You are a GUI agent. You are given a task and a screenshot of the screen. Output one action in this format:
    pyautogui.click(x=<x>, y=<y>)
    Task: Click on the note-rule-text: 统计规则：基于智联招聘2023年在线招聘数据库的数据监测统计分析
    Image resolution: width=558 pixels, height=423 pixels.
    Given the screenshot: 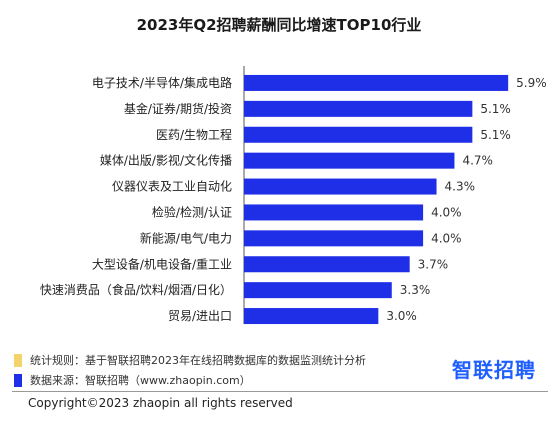 What is the action you would take?
    pyautogui.click(x=198, y=360)
    